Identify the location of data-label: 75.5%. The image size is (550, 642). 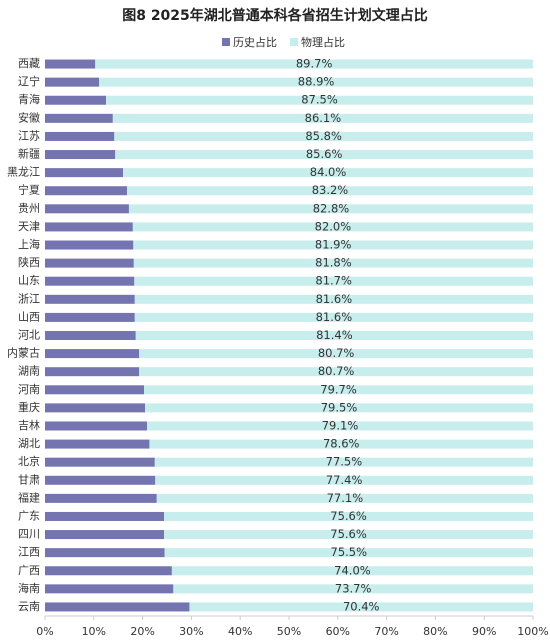
(349, 552).